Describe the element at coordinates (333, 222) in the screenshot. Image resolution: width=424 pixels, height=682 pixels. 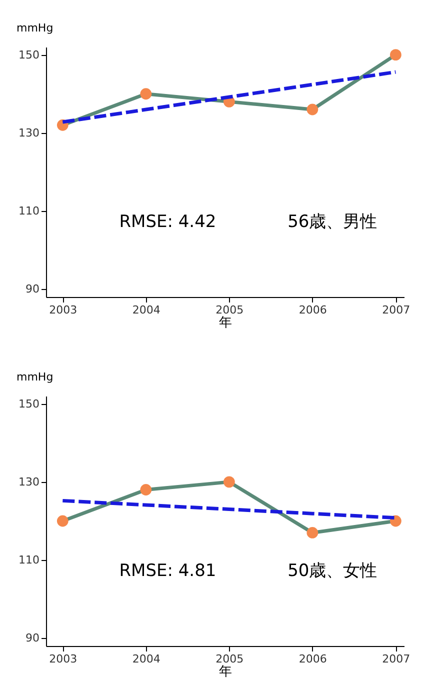
I see `annotation: 56歳、男性` at that location.